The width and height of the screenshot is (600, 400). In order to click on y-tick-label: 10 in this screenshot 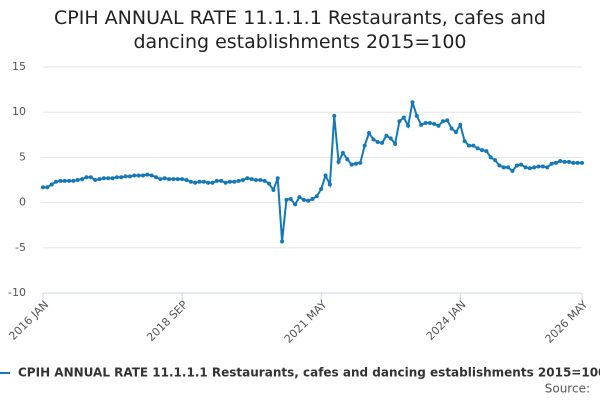, I will do `click(19, 111)`.